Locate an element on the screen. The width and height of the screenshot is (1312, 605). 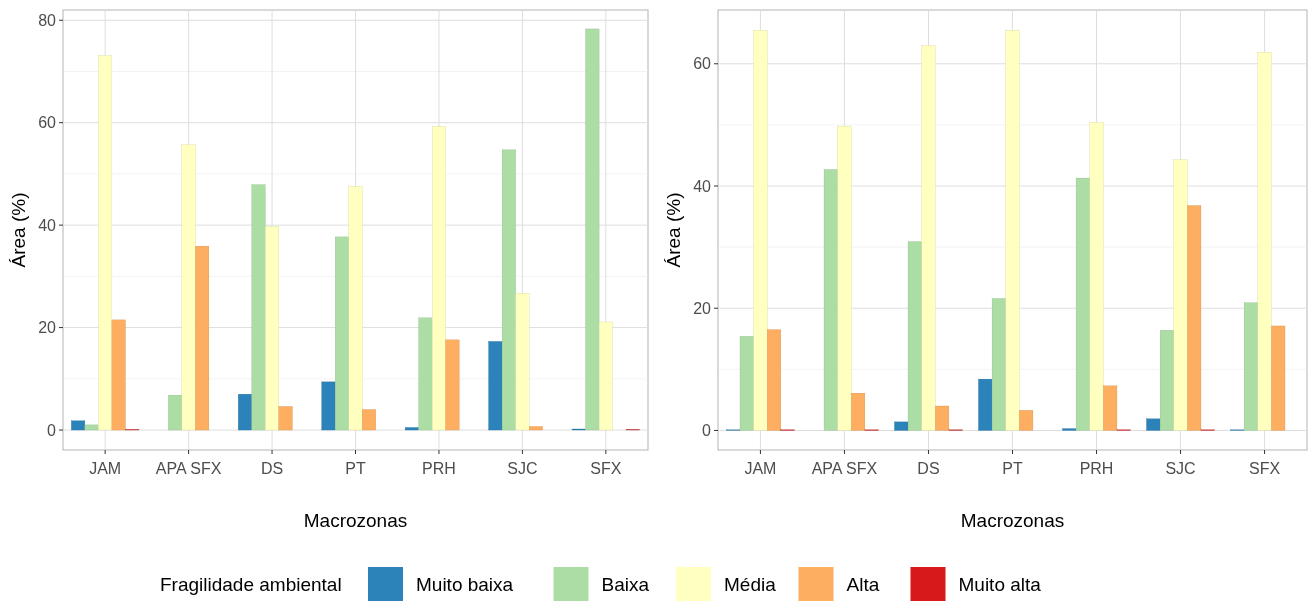
legend-title: Fragilidade ambiental is located at coordinates (251, 584).